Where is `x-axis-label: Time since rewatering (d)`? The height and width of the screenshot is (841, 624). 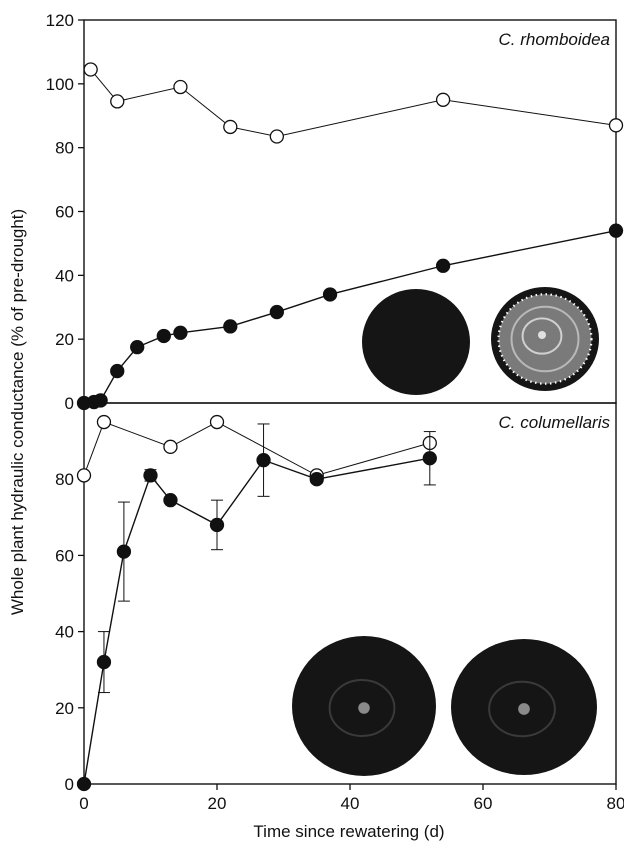 x-axis-label: Time since rewatering (d) is located at coordinates (348, 831).